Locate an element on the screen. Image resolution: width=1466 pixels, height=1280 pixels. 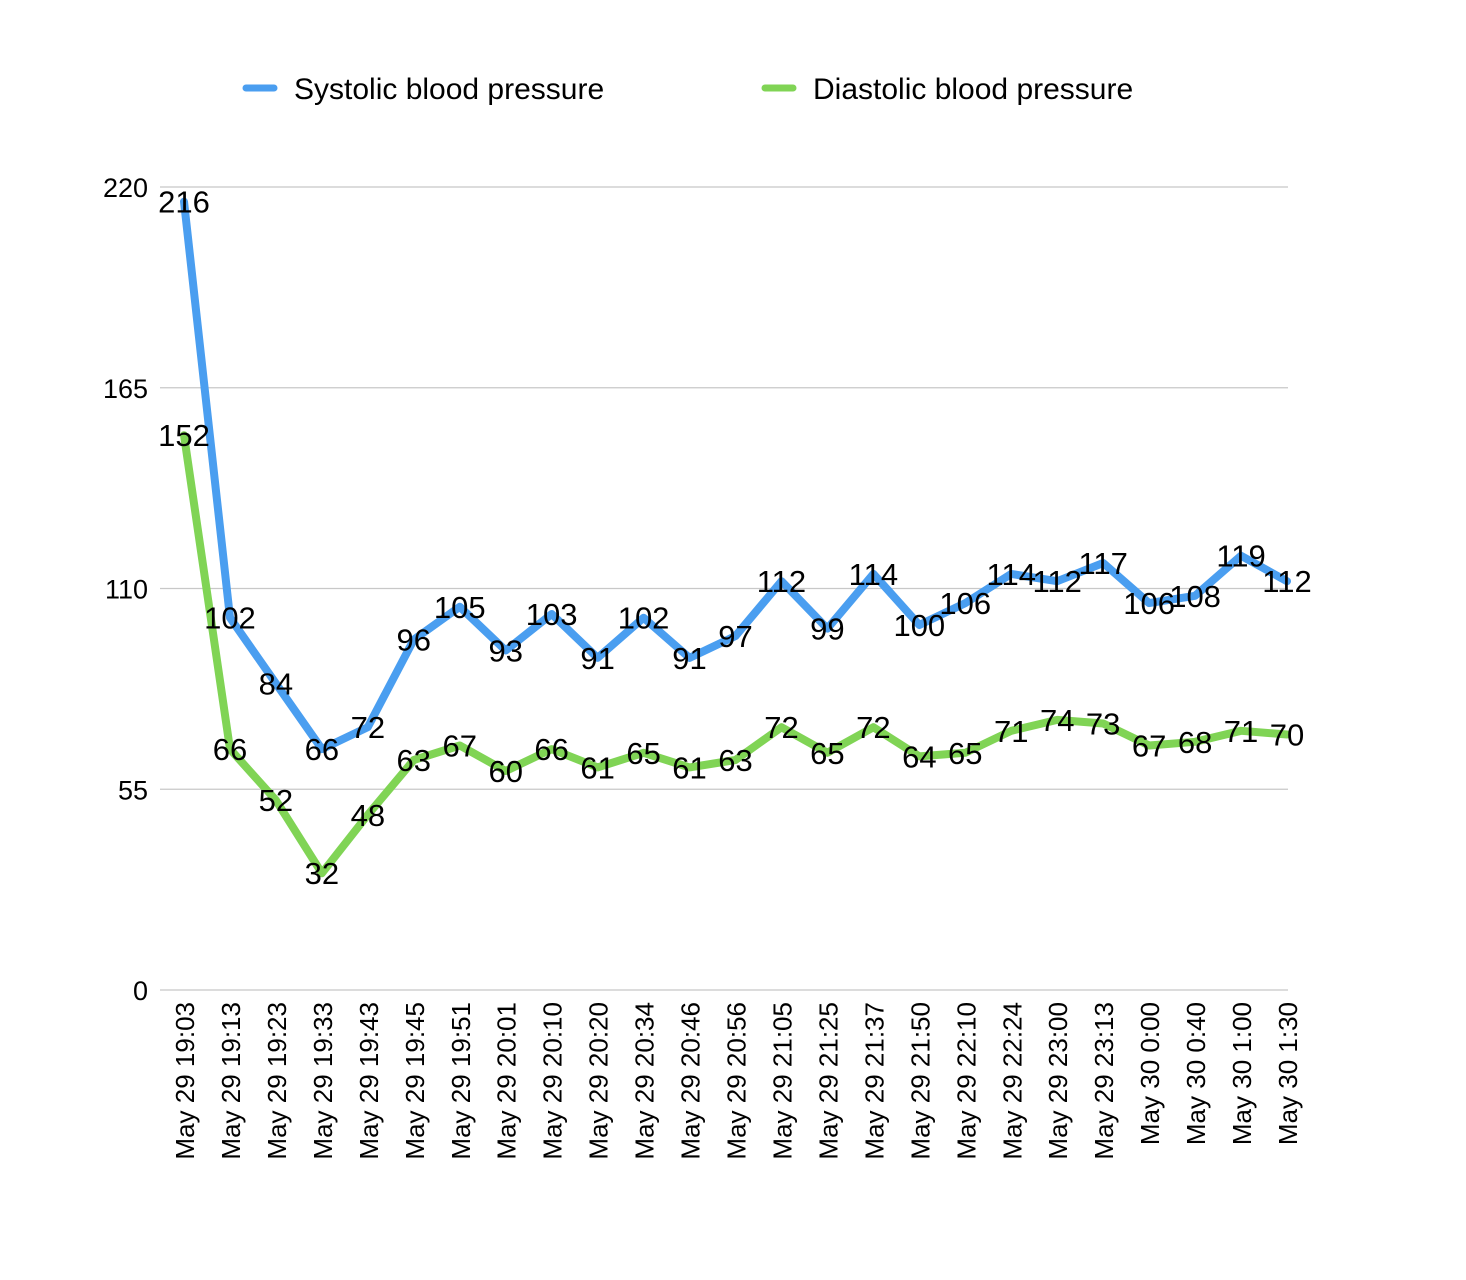
x-tick-label: May 29 19:51 is located at coordinates (461, 1081).